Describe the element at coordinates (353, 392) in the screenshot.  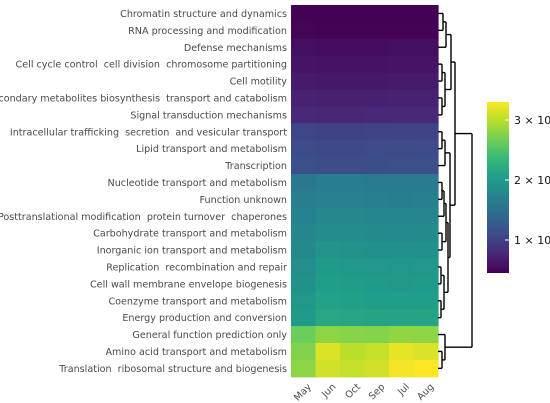
I see `column-label: Oct` at that location.